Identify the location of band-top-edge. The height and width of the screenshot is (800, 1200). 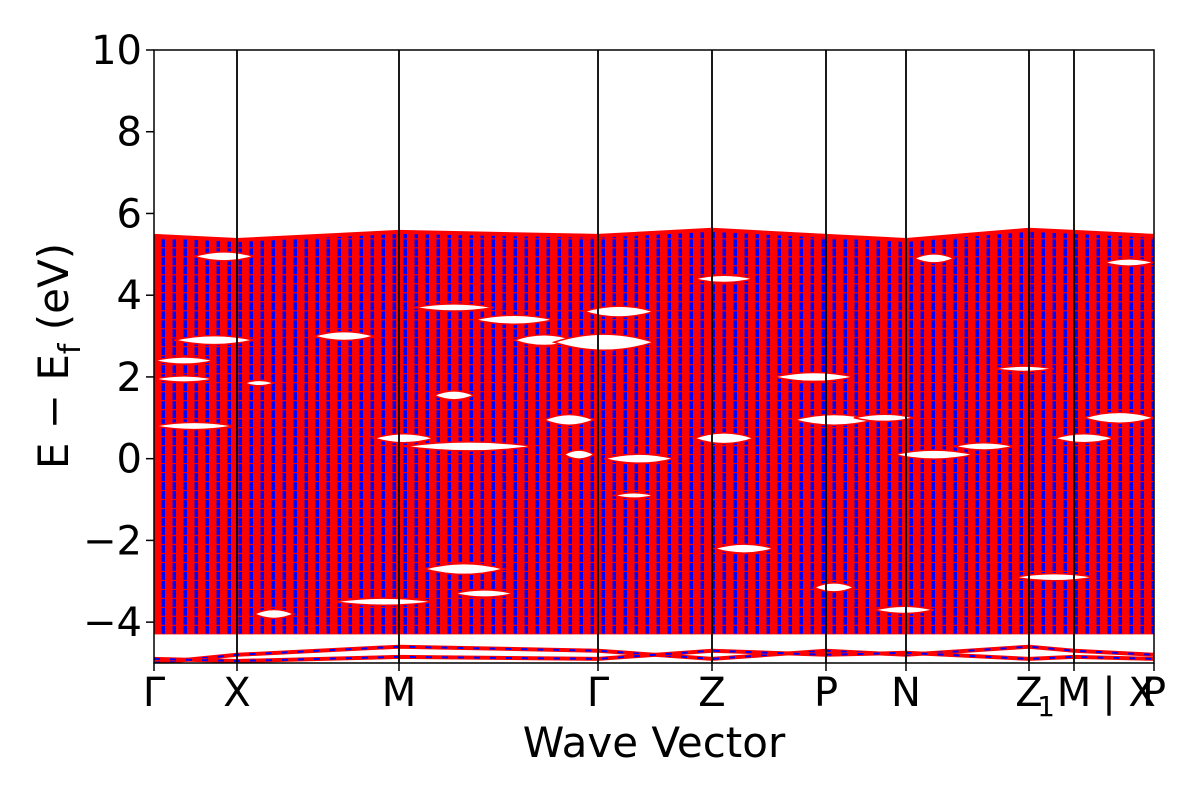
(654, 235).